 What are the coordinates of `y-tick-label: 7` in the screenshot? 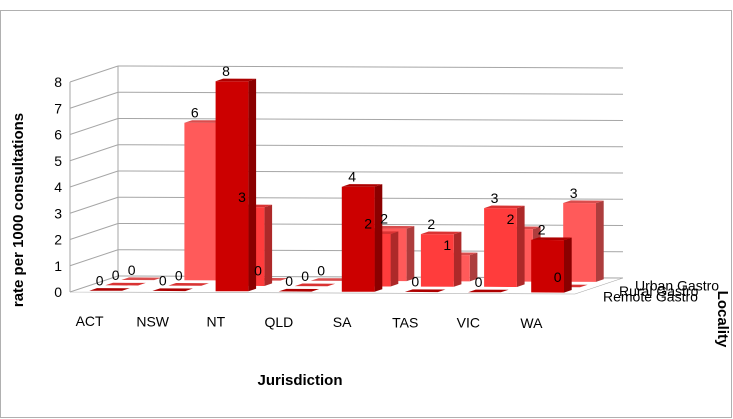 It's located at (58, 108).